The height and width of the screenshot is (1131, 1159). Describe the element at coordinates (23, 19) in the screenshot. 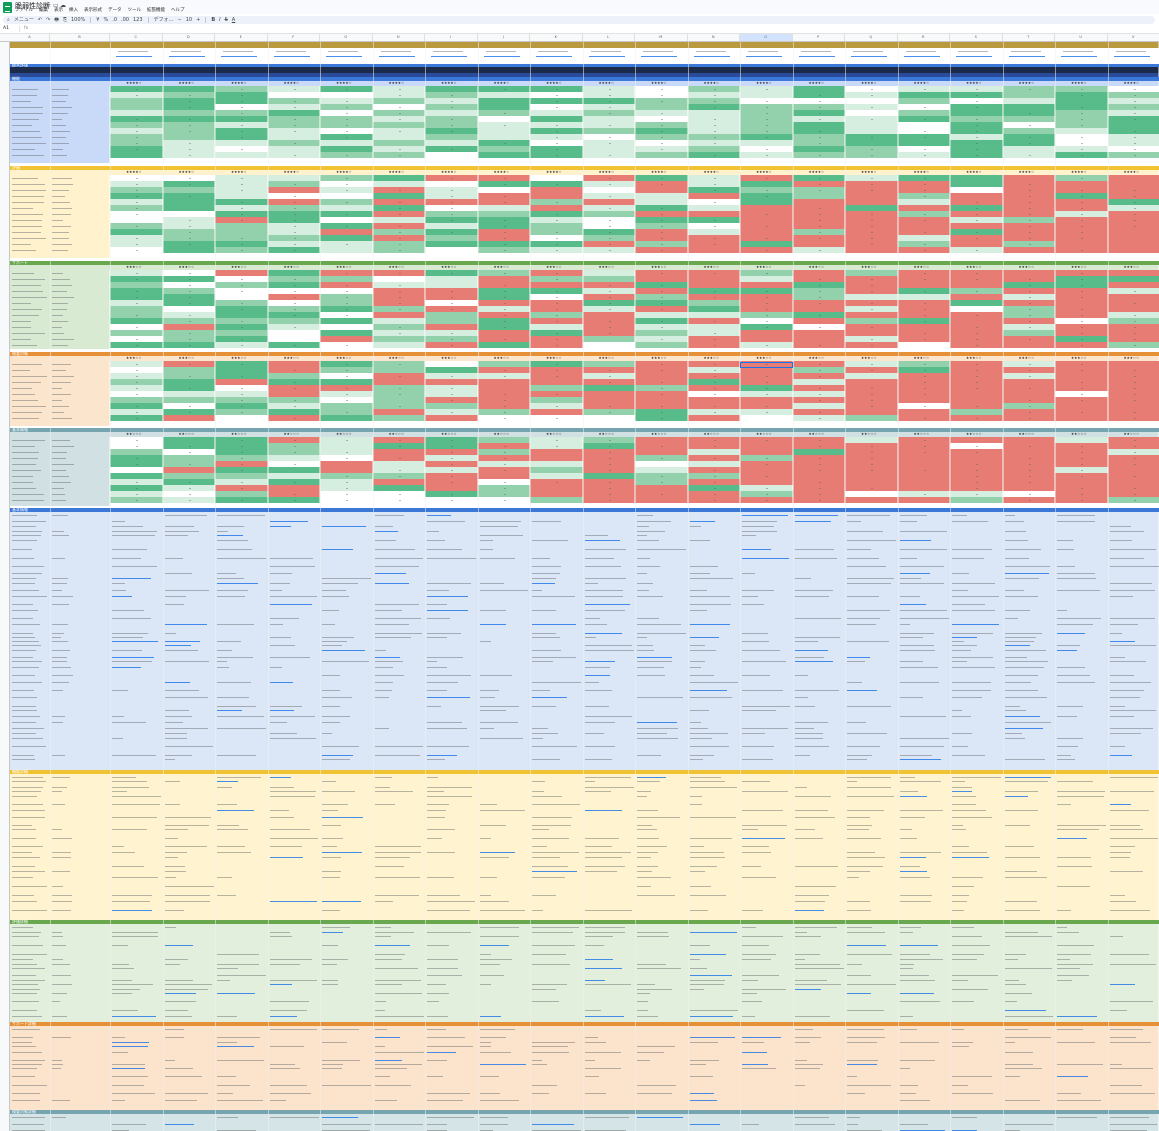

I see `menus-button: メニュー` at that location.